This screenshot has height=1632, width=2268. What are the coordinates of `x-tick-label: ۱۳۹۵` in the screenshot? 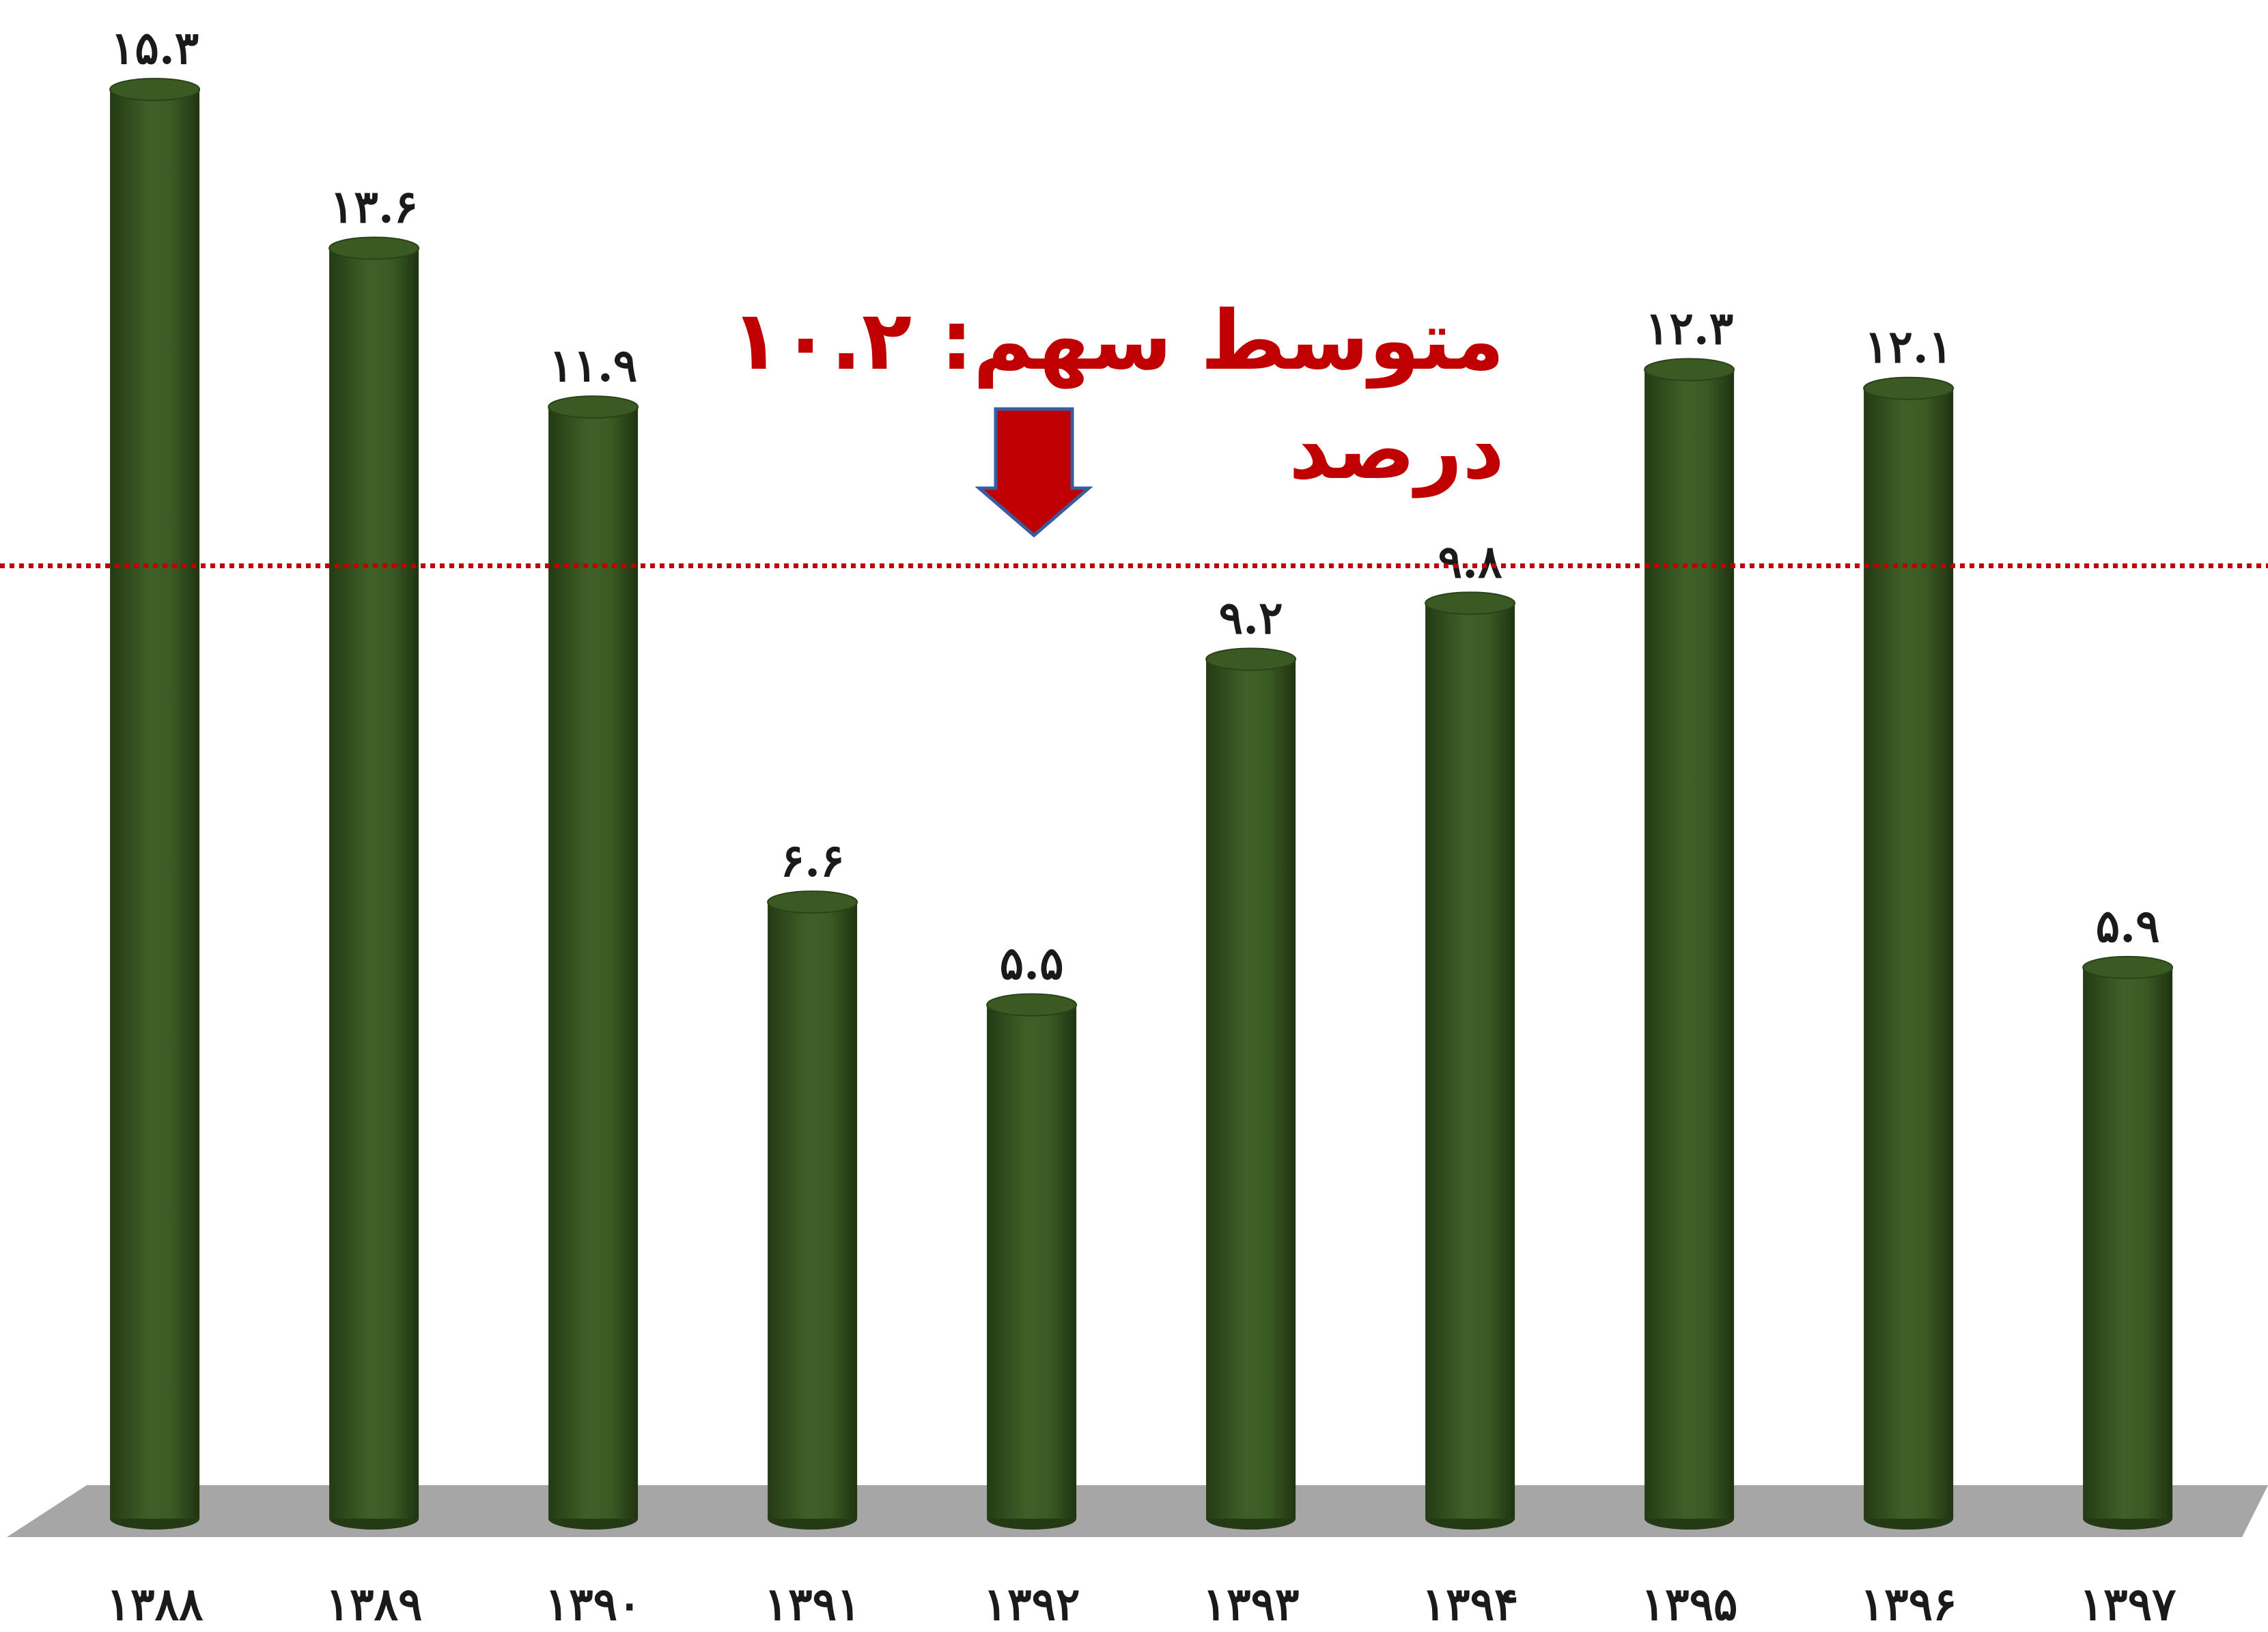 It's located at (1689, 1604).